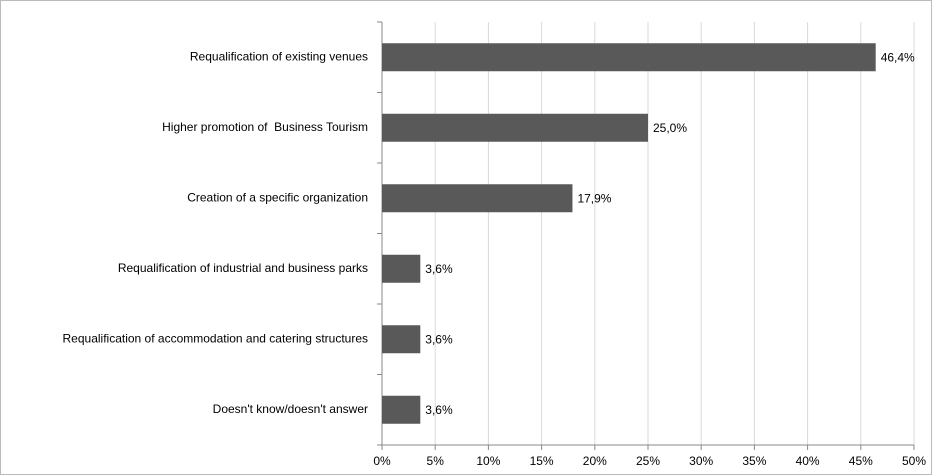  What do you see at coordinates (436, 461) in the screenshot?
I see `x-tick-label: 5%` at bounding box center [436, 461].